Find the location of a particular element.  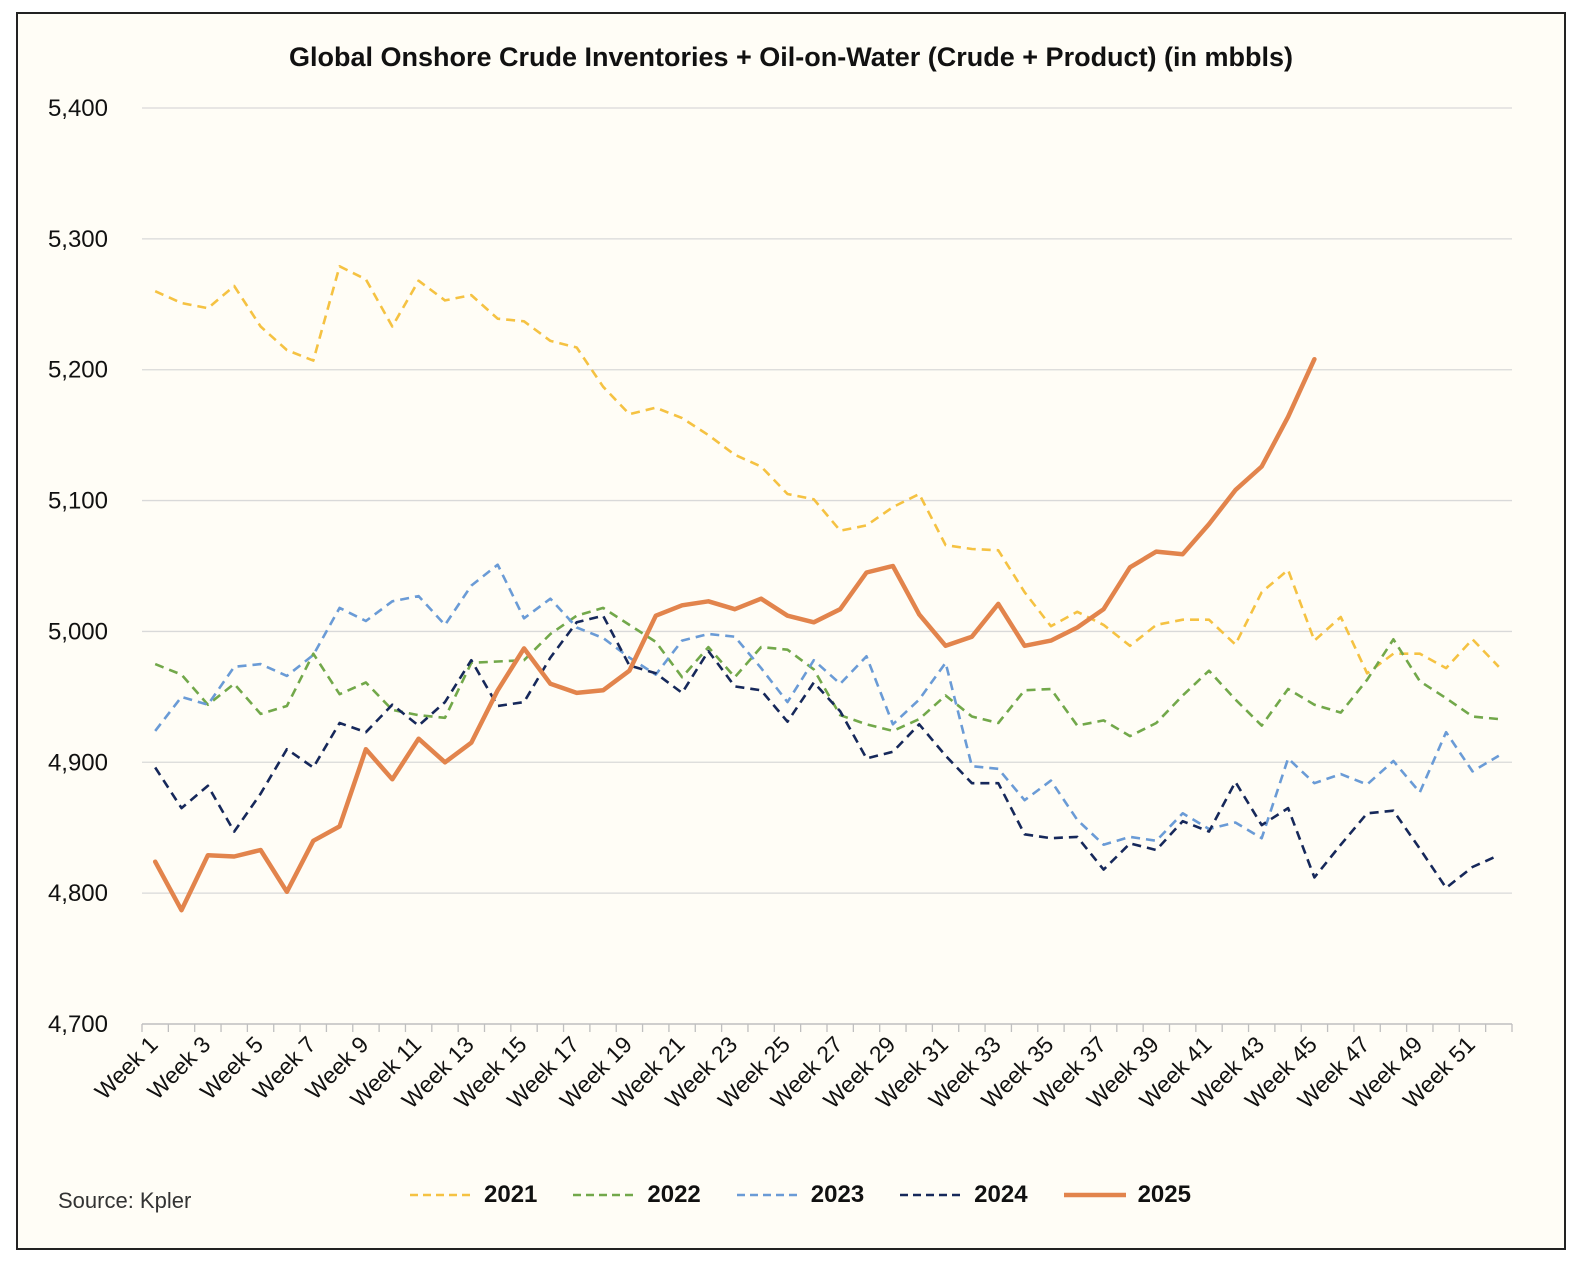

y-tick-label: 5,300 is located at coordinates (78, 239).